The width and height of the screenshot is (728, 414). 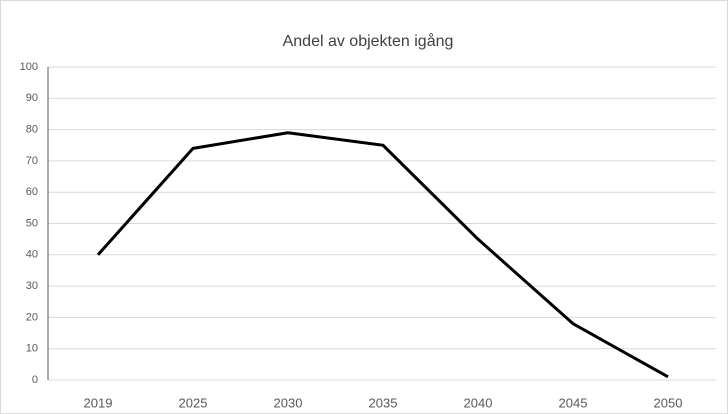 I want to click on y-tick-label: 10, so click(x=32, y=349).